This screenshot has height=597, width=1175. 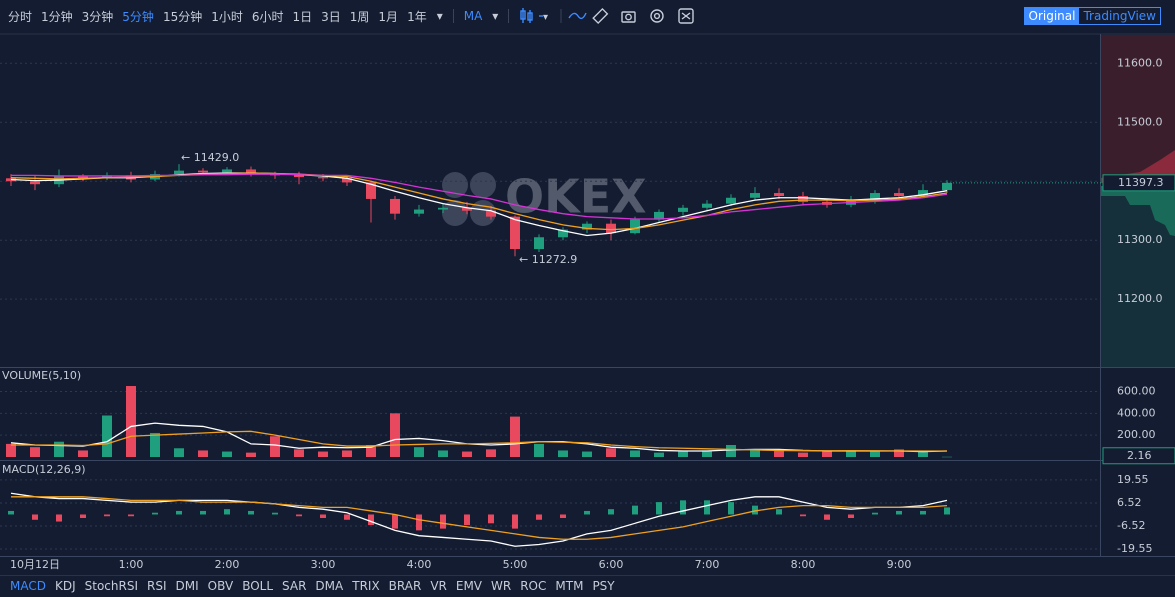 I want to click on interval-button: 分时, so click(x=20, y=16).